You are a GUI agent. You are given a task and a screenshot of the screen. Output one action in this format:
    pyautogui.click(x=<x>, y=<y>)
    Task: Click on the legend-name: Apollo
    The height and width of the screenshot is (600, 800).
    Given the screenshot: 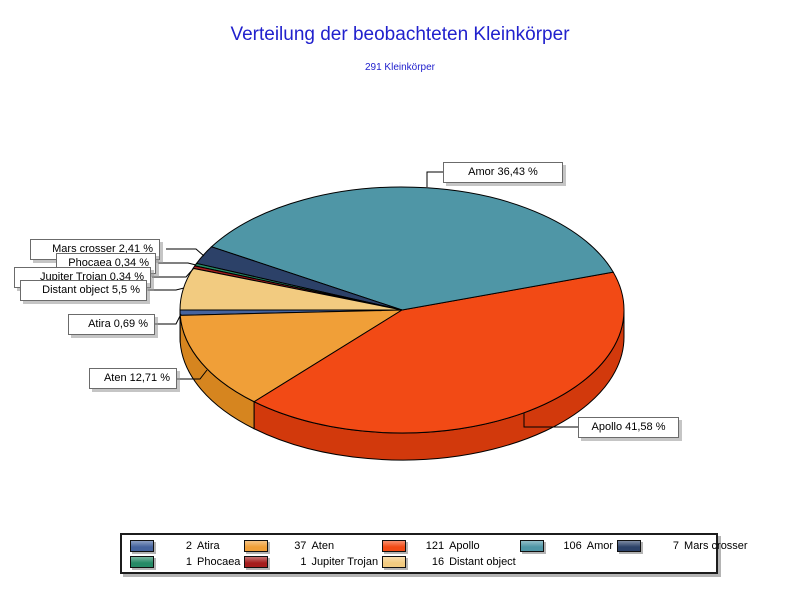 What is the action you would take?
    pyautogui.click(x=464, y=545)
    